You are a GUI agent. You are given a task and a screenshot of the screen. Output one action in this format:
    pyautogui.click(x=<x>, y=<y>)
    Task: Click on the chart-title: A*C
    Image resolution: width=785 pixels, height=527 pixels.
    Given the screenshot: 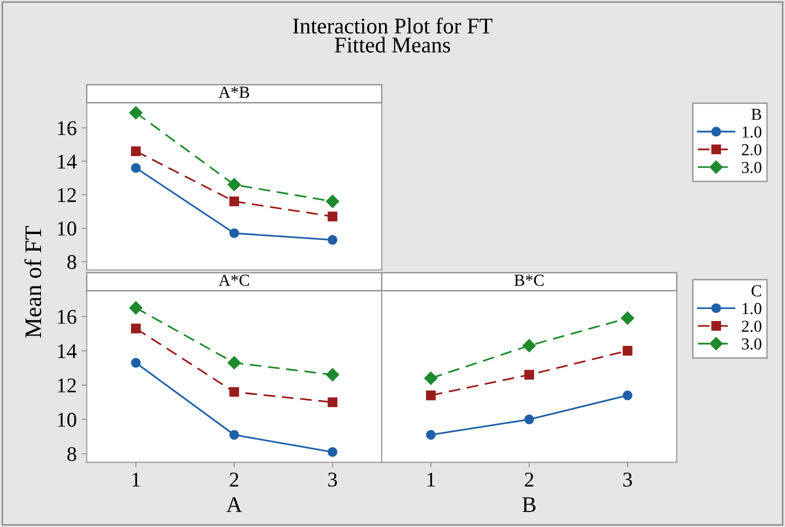 What is the action you would take?
    pyautogui.click(x=234, y=280)
    